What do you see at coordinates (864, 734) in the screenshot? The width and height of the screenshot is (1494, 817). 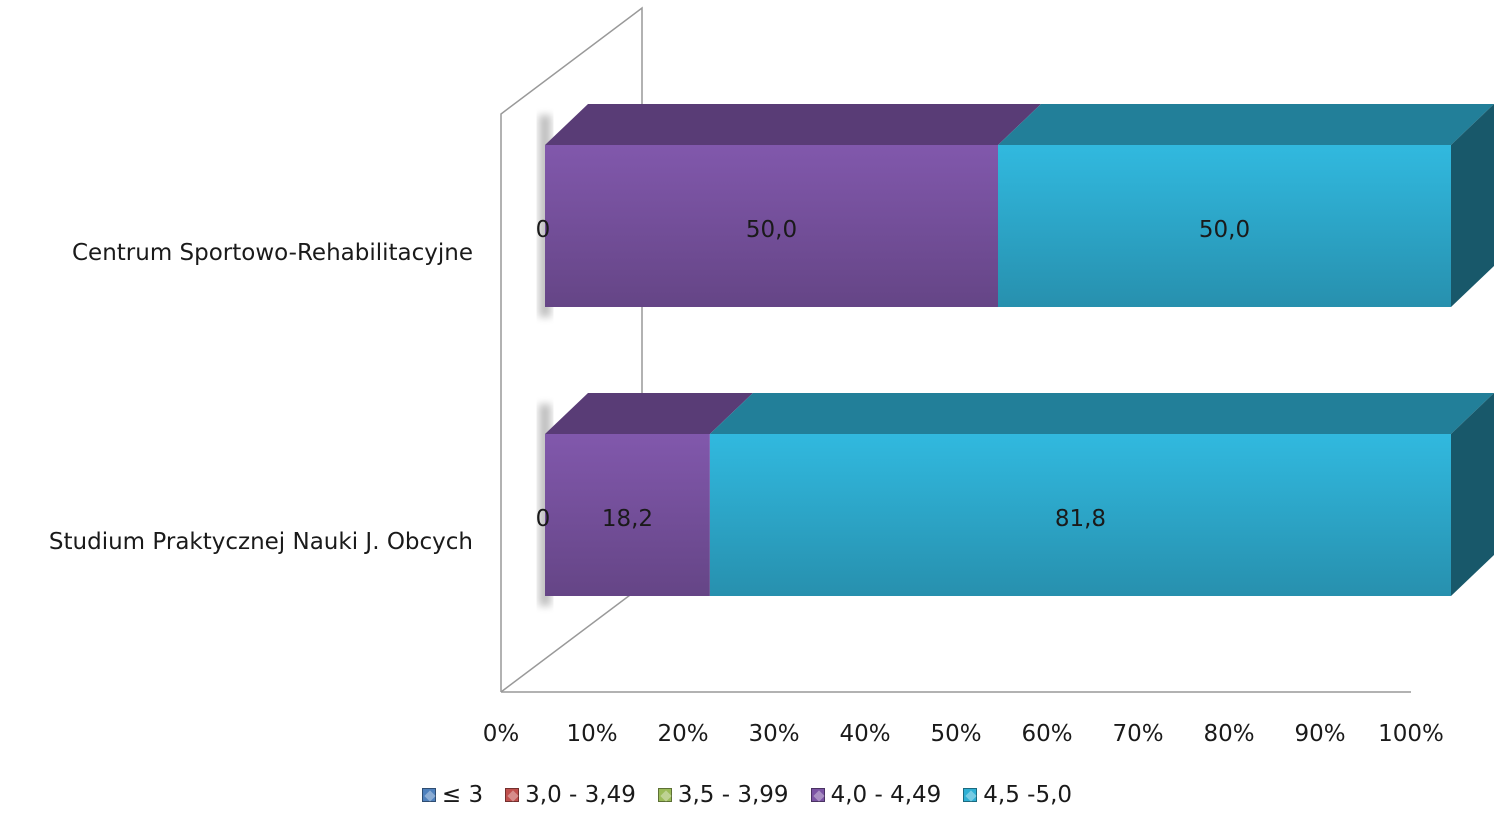 I see `x-tick-label: 40%` at bounding box center [864, 734].